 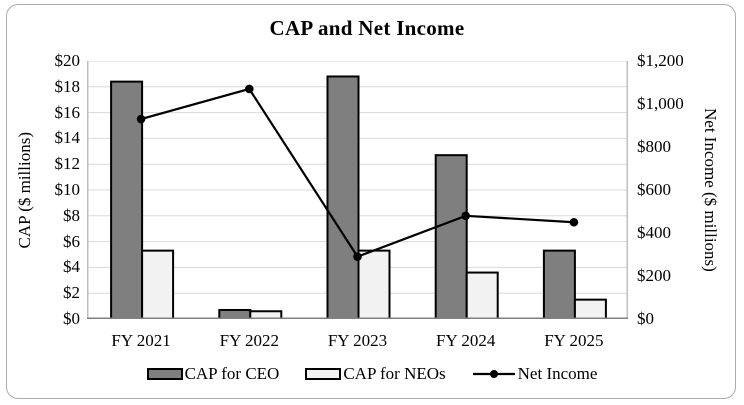 I want to click on left-axis-tick-label: $20, so click(x=67, y=60).